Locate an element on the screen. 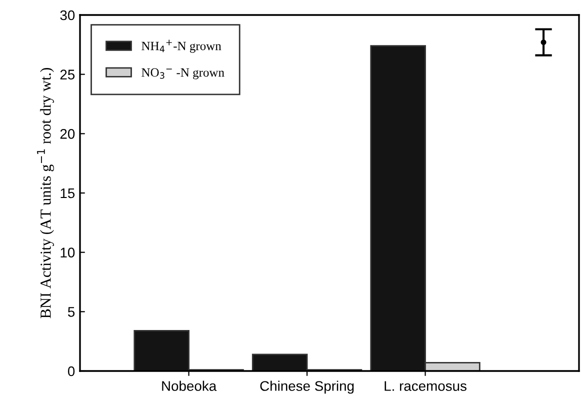 The width and height of the screenshot is (581, 402). legend-label: NH$_{4}$$^{+}$-N grown is located at coordinates (182, 46).